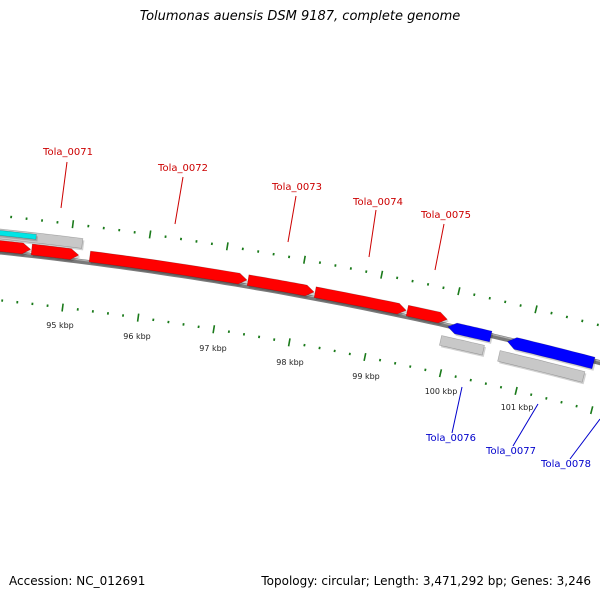  What do you see at coordinates (565, 464) in the screenshot?
I see `gene-label-tola-0078: Tola_0078` at bounding box center [565, 464].